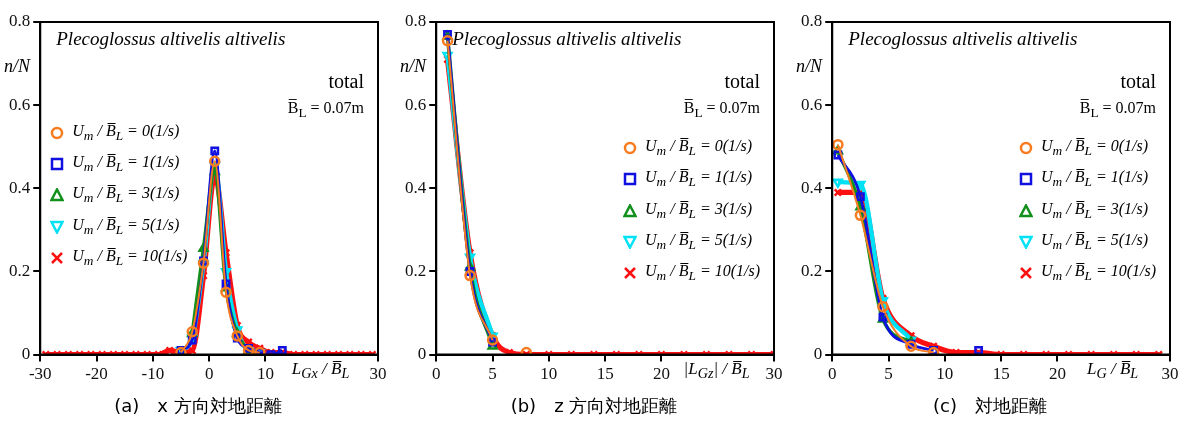  Describe the element at coordinates (153, 374) in the screenshot. I see `x-tick-label: -10` at that location.